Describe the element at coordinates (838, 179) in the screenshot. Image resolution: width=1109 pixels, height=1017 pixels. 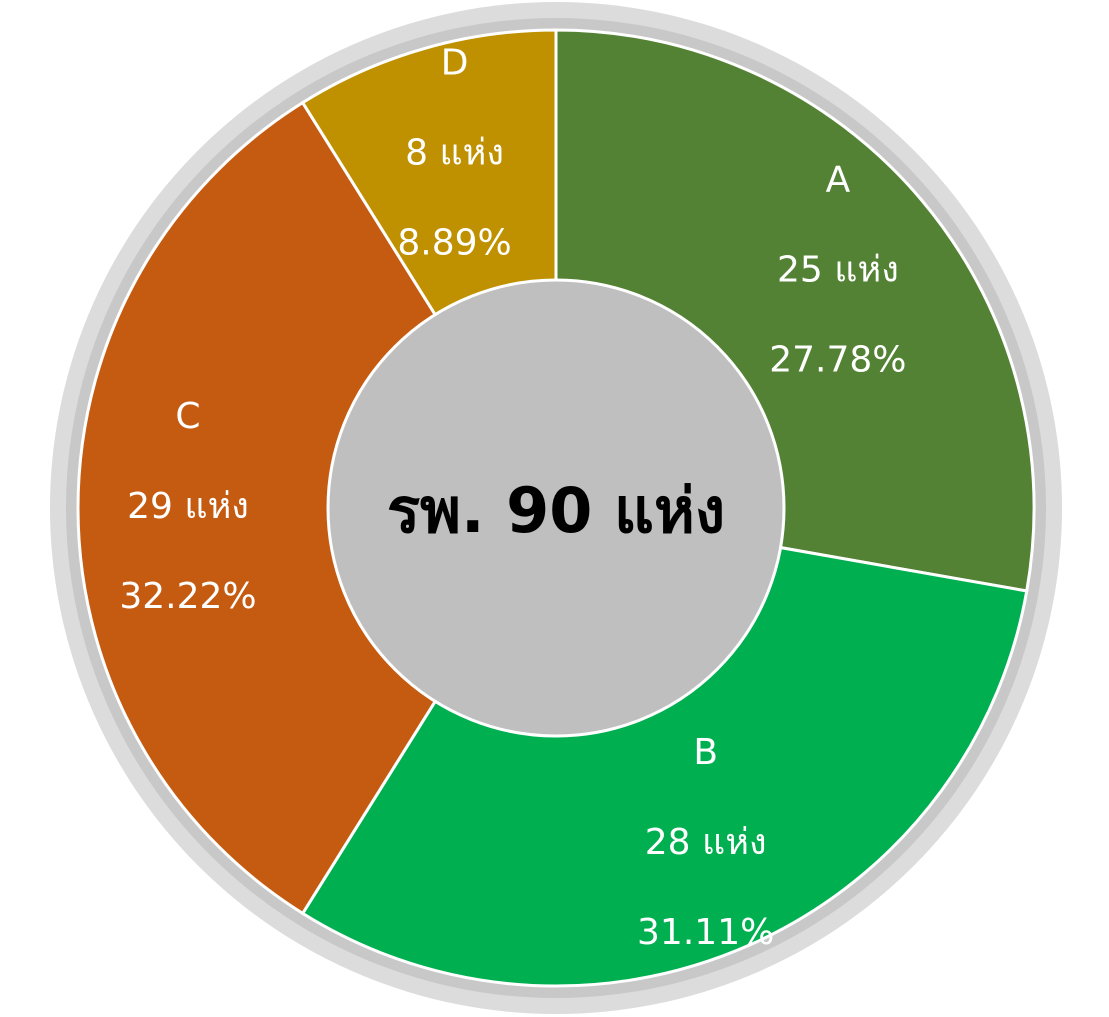
I see `category-label: A` at that location.